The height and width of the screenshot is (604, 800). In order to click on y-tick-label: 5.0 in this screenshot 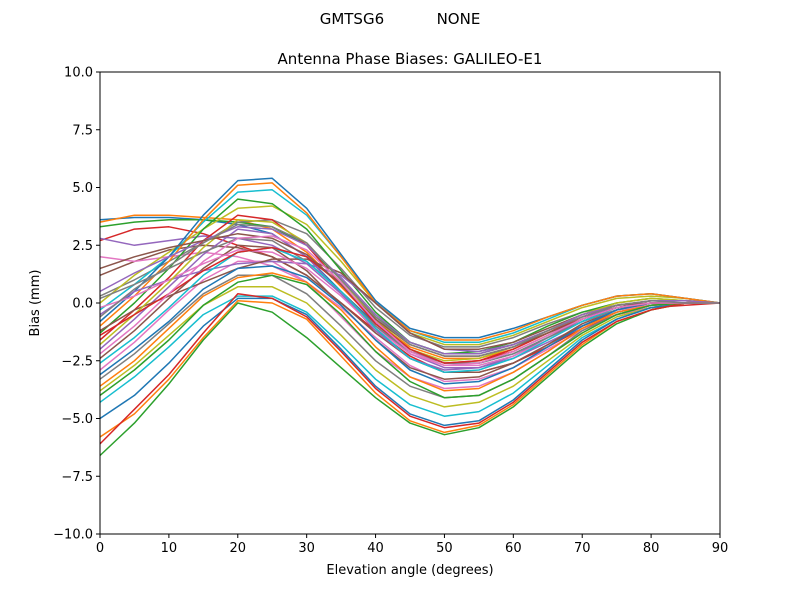, I will do `click(82, 188)`.